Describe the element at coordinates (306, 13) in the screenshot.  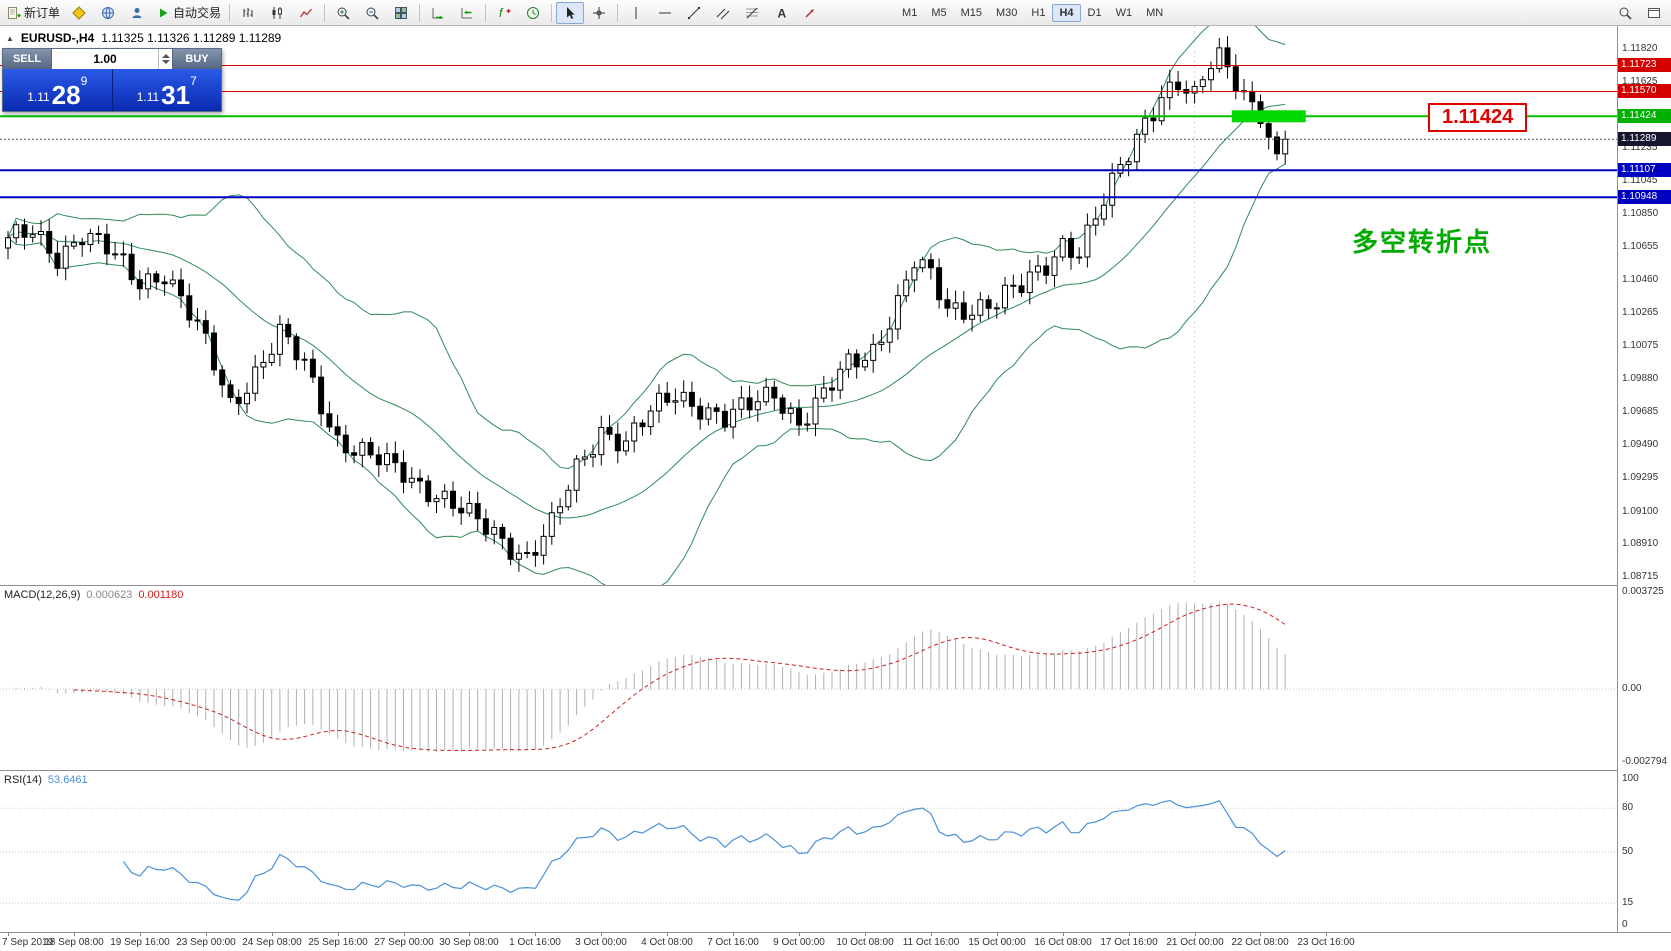
I see `line-chart-button` at that location.